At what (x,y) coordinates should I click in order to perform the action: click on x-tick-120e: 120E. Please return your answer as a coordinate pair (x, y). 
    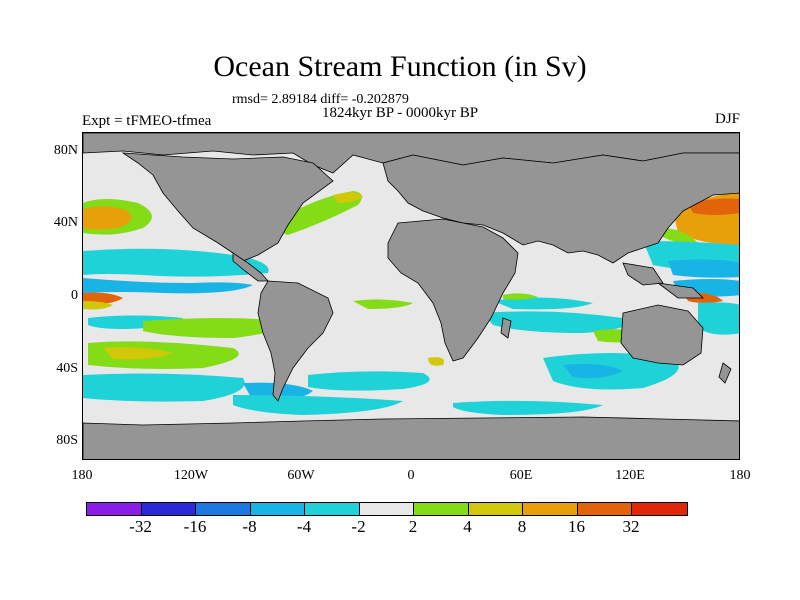
    Looking at the image, I should click on (630, 475).